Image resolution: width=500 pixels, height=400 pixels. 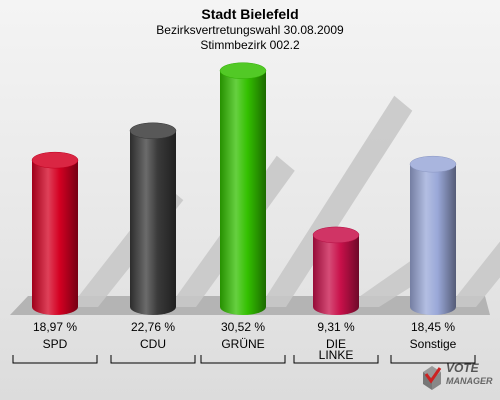 What do you see at coordinates (462, 368) in the screenshot?
I see `logo-line1: VOTE` at bounding box center [462, 368].